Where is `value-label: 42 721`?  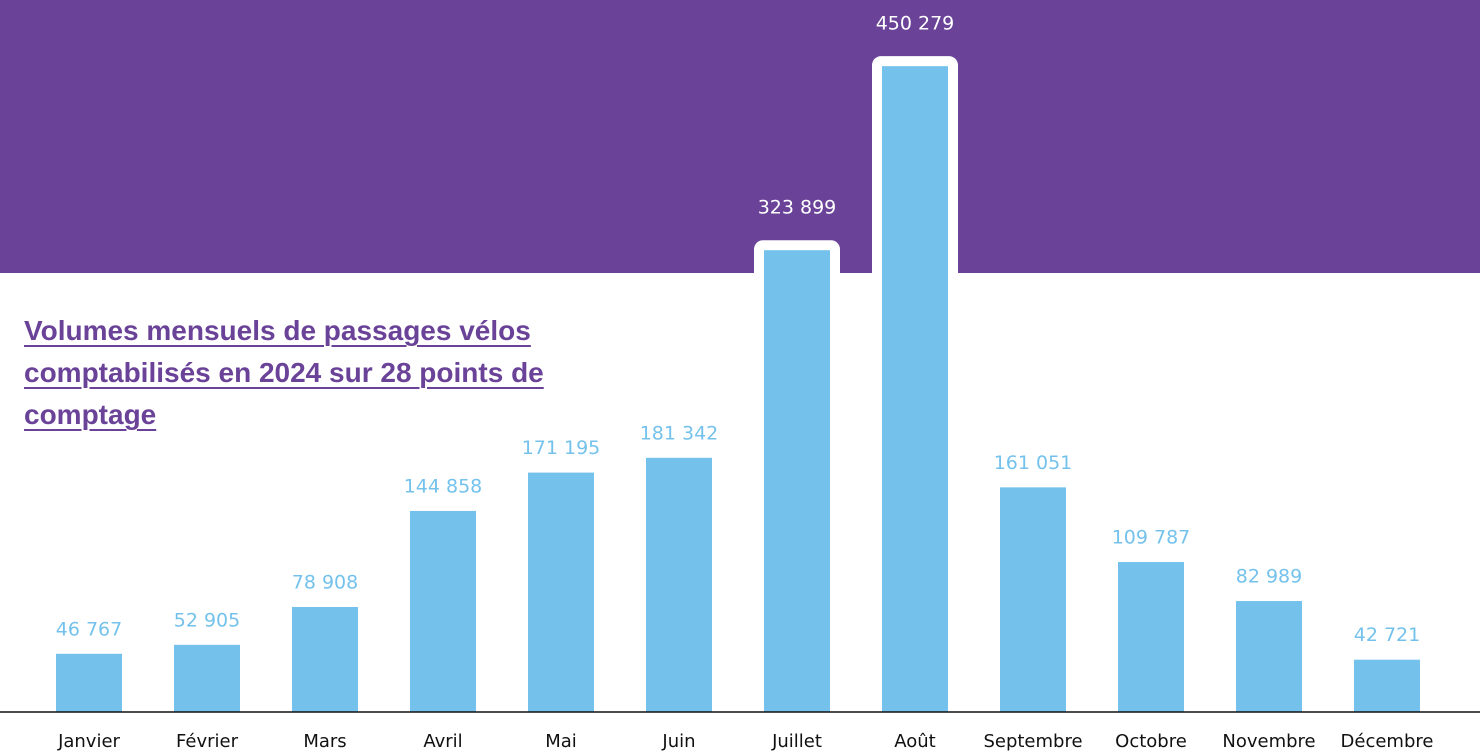 value-label: 42 721 is located at coordinates (1387, 635).